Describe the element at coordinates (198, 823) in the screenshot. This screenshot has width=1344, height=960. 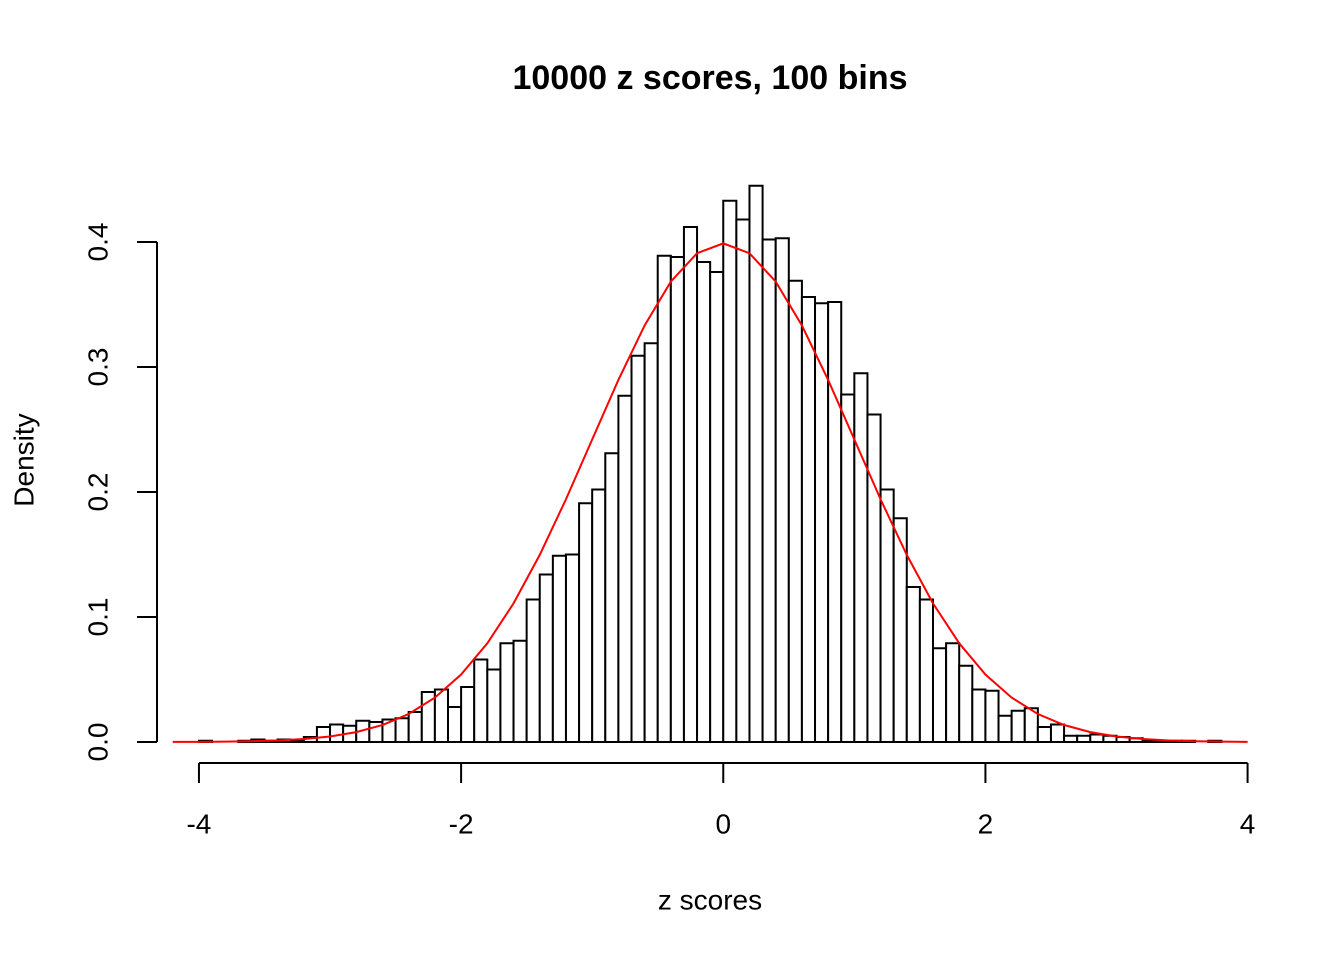
I see `x-tick-label: -4` at that location.